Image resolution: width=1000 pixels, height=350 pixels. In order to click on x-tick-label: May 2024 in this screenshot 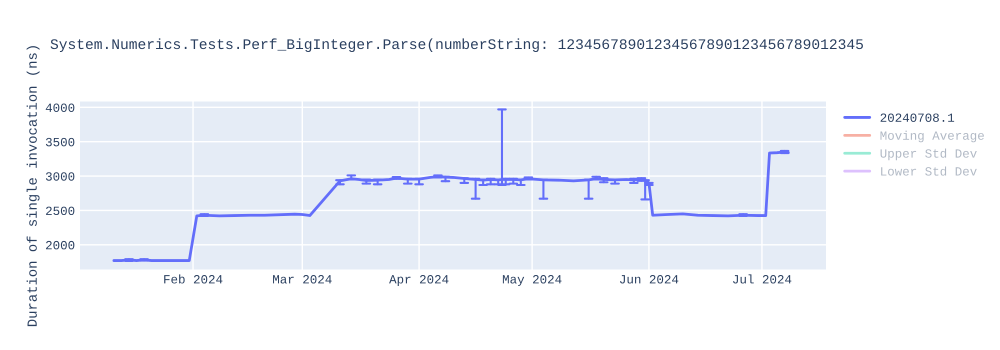, I will do `click(532, 280)`.